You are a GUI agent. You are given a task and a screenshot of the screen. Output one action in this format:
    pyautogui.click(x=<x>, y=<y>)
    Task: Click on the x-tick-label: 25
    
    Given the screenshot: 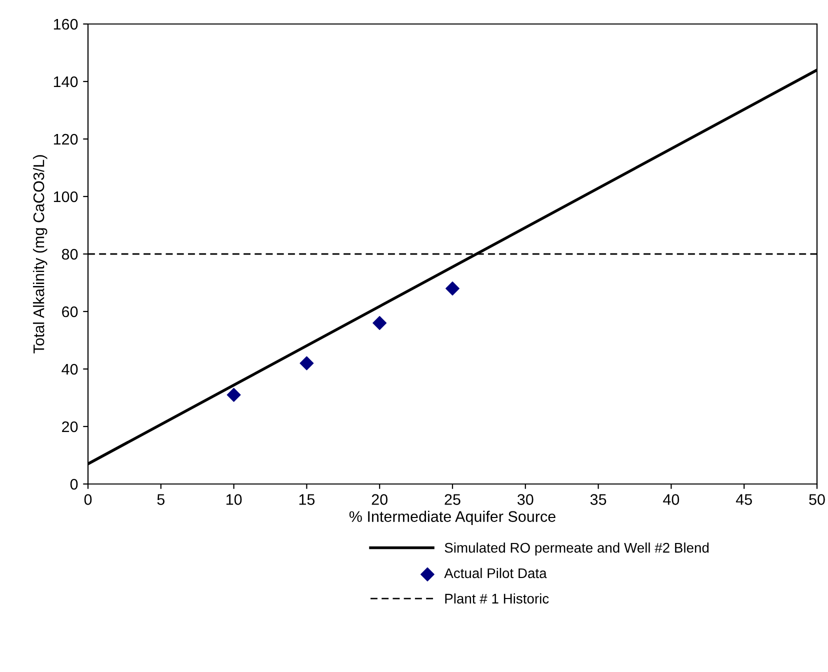 What is the action you would take?
    pyautogui.click(x=452, y=499)
    